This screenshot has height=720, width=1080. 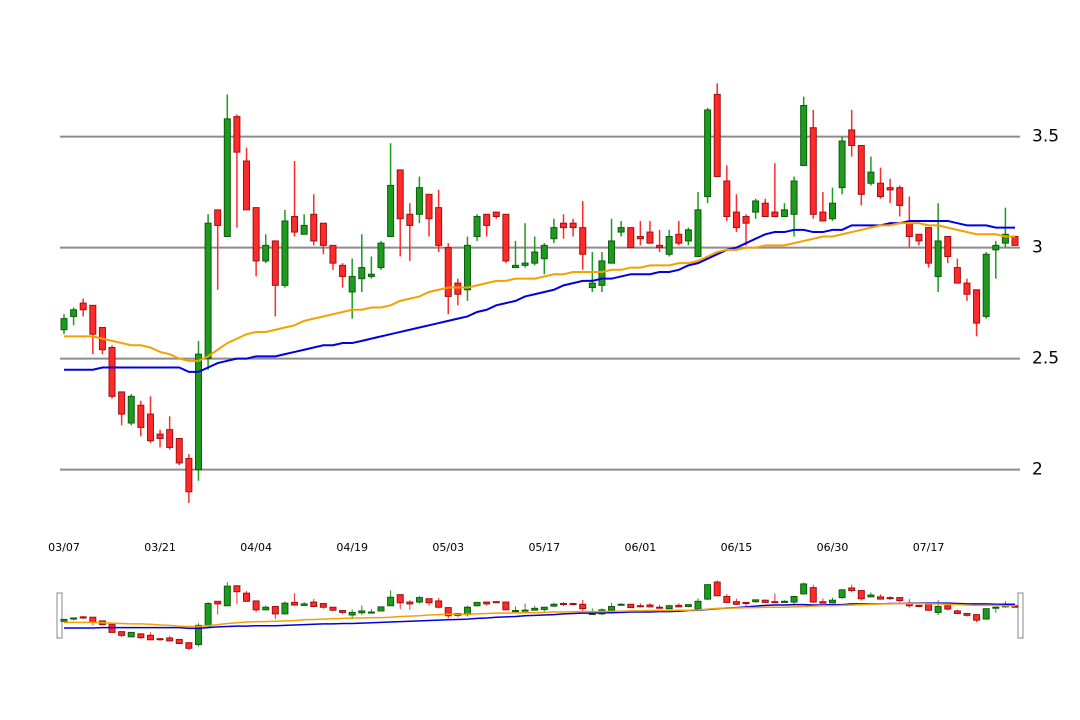 I want to click on x-tick-label: 03/21, so click(x=160, y=547).